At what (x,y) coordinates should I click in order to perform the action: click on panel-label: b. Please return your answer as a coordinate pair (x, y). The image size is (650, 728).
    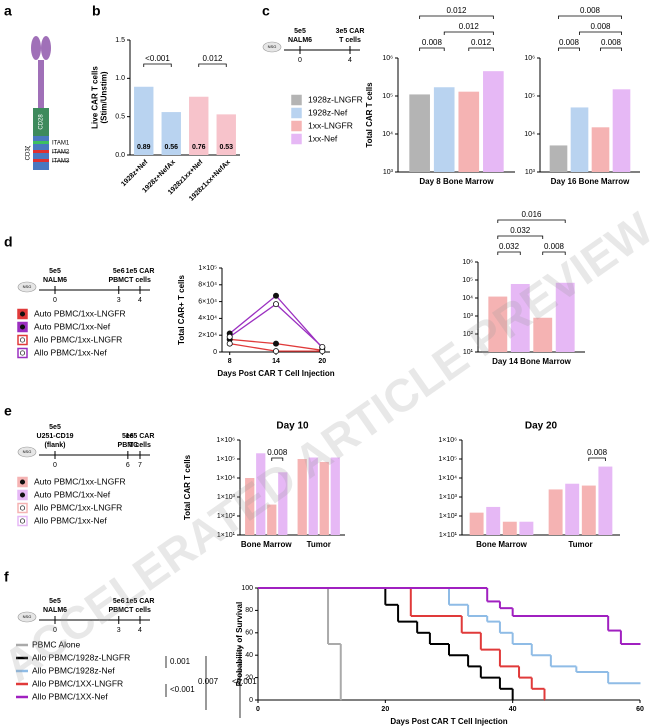
    Looking at the image, I should click on (96, 11).